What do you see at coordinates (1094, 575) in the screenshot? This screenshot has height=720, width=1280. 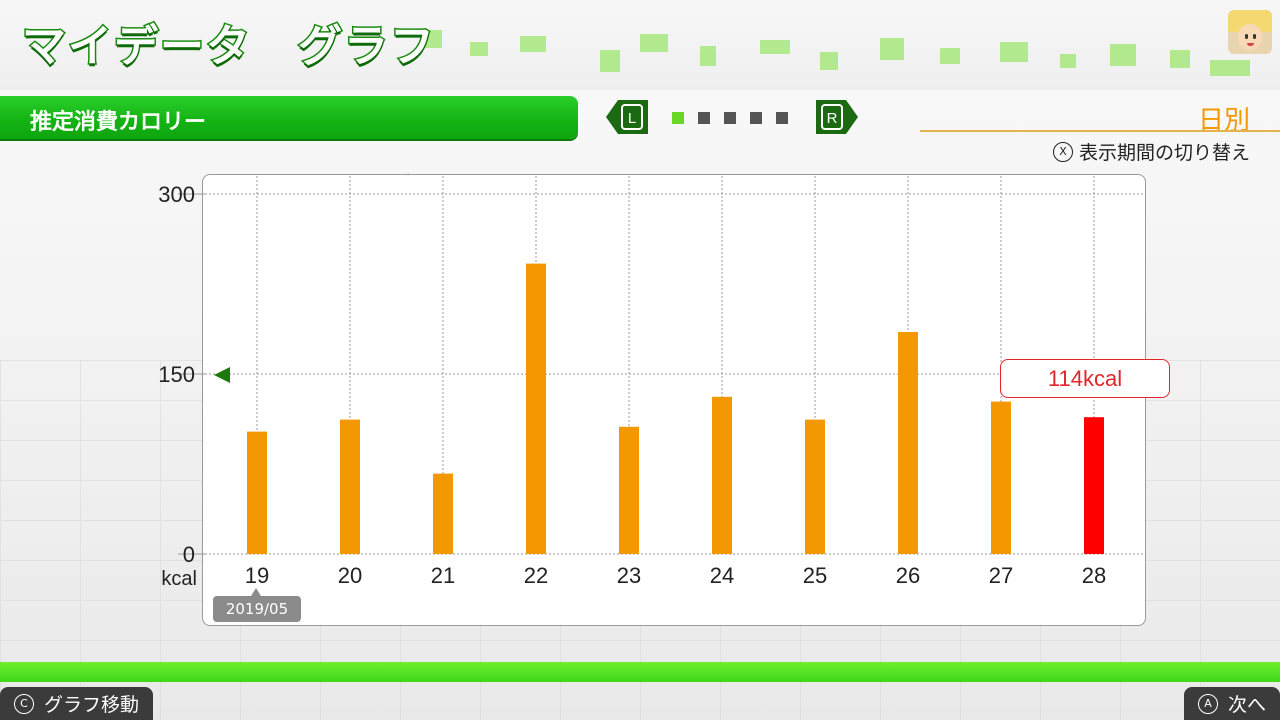 I see `x-tick-label: 28` at bounding box center [1094, 575].